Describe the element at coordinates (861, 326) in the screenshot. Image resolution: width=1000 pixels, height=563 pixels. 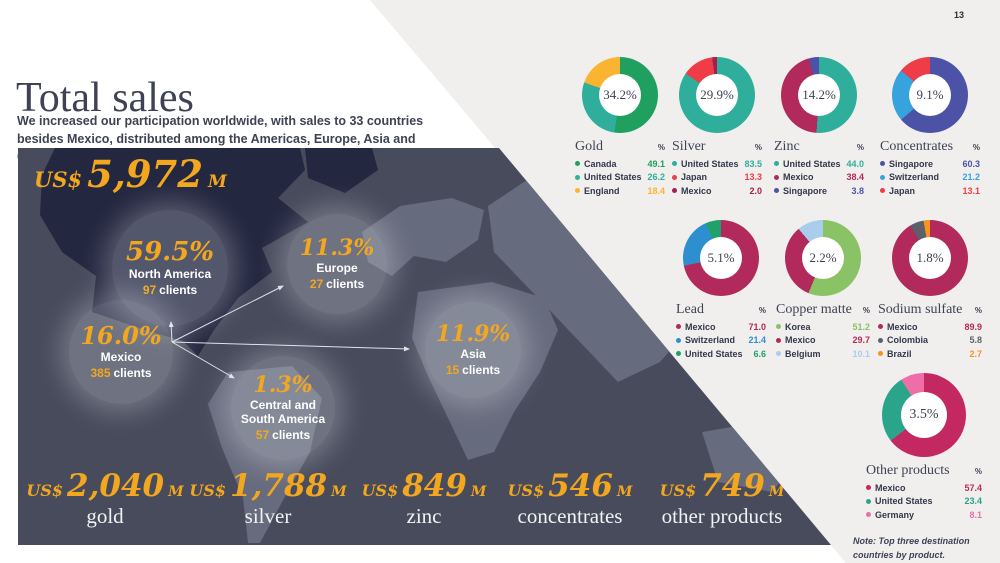
I see `legend-value: 51.2` at that location.